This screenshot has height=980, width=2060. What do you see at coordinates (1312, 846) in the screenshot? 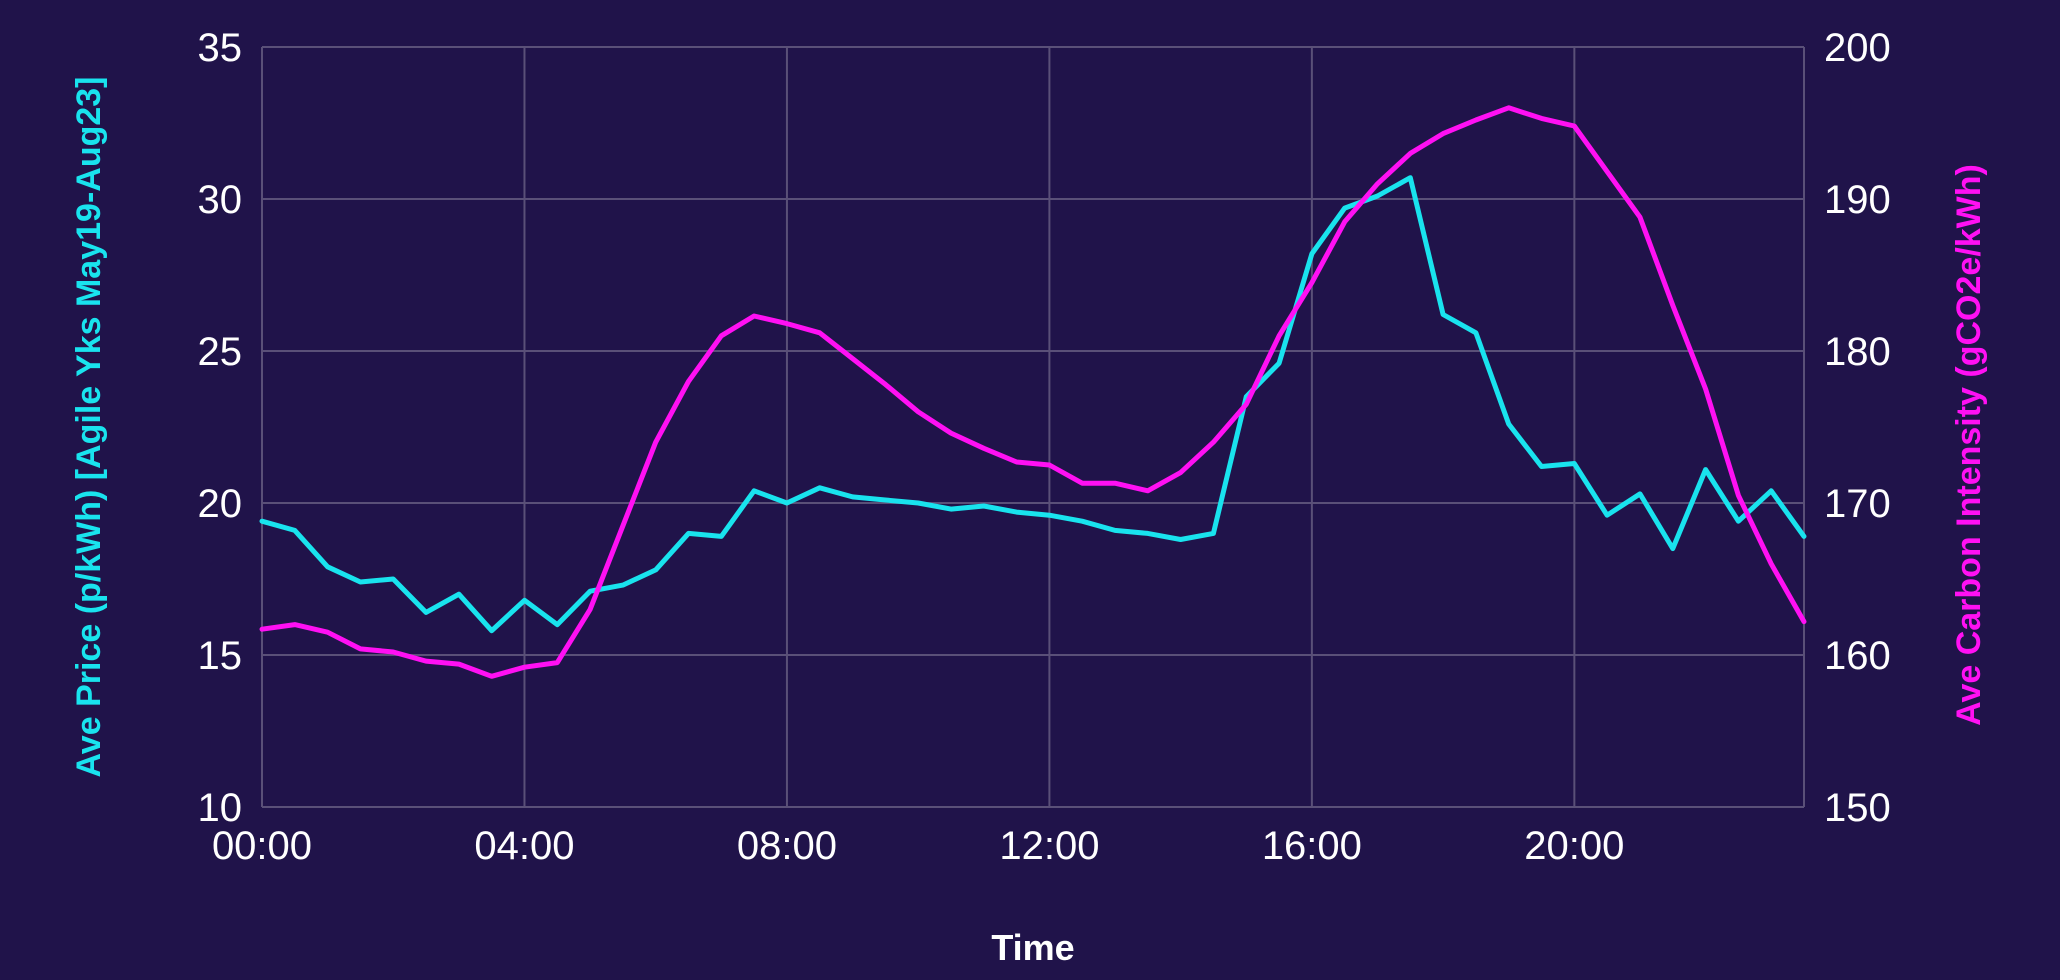
I see `x-tick-label: 16:00` at bounding box center [1312, 846].